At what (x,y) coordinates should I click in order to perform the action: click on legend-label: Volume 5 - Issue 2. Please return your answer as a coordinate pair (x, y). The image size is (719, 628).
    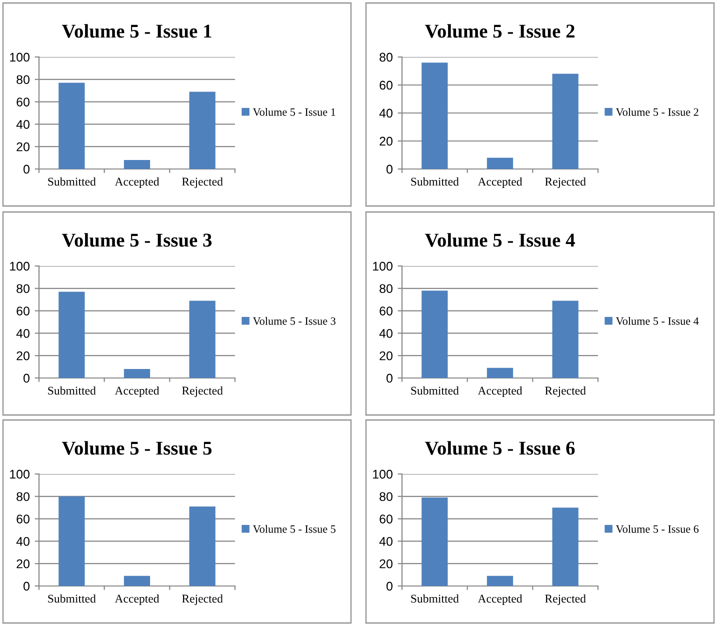
    Looking at the image, I should click on (657, 112).